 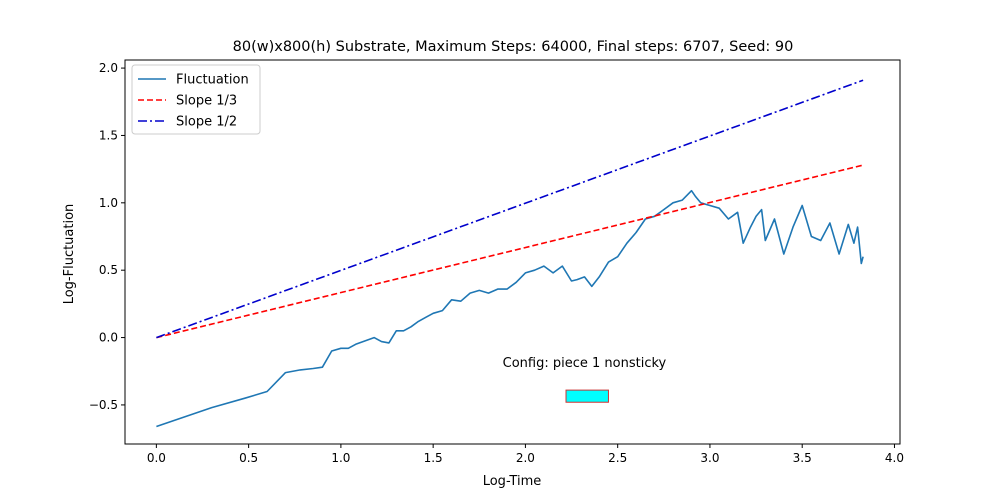 I want to click on x-axis-ticks: 0.0 0.5 1.0 1.5 2.0 2.5 3.0 3.5 4.0, so click(x=525, y=454).